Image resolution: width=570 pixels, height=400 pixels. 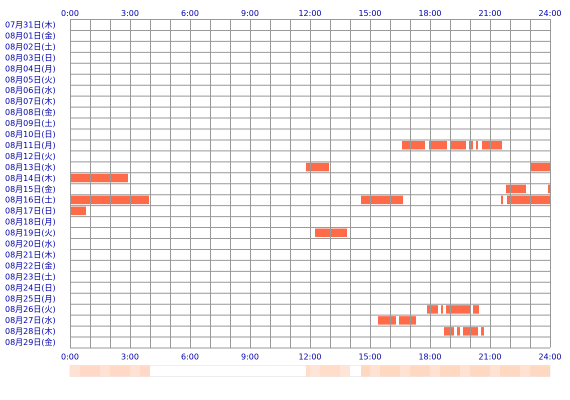 I want to click on x-tick-label-bottom: 0:00, so click(x=70, y=357).